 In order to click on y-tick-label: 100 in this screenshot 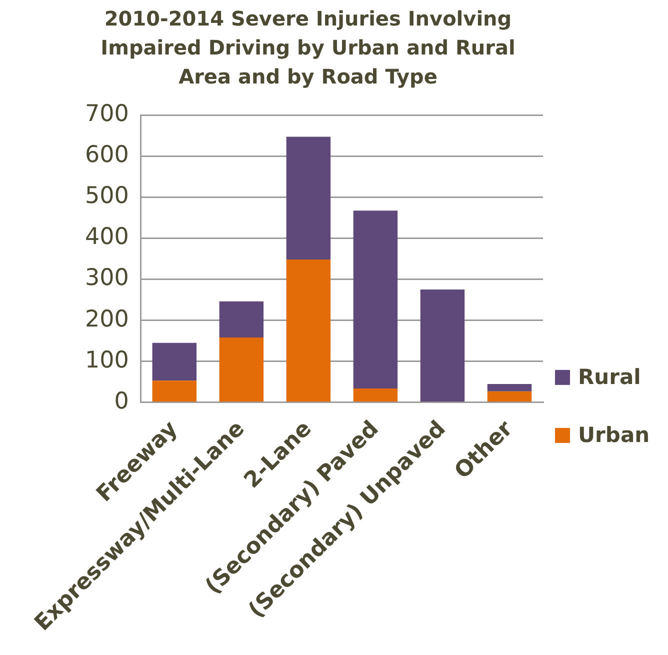, I will do `click(106, 360)`.